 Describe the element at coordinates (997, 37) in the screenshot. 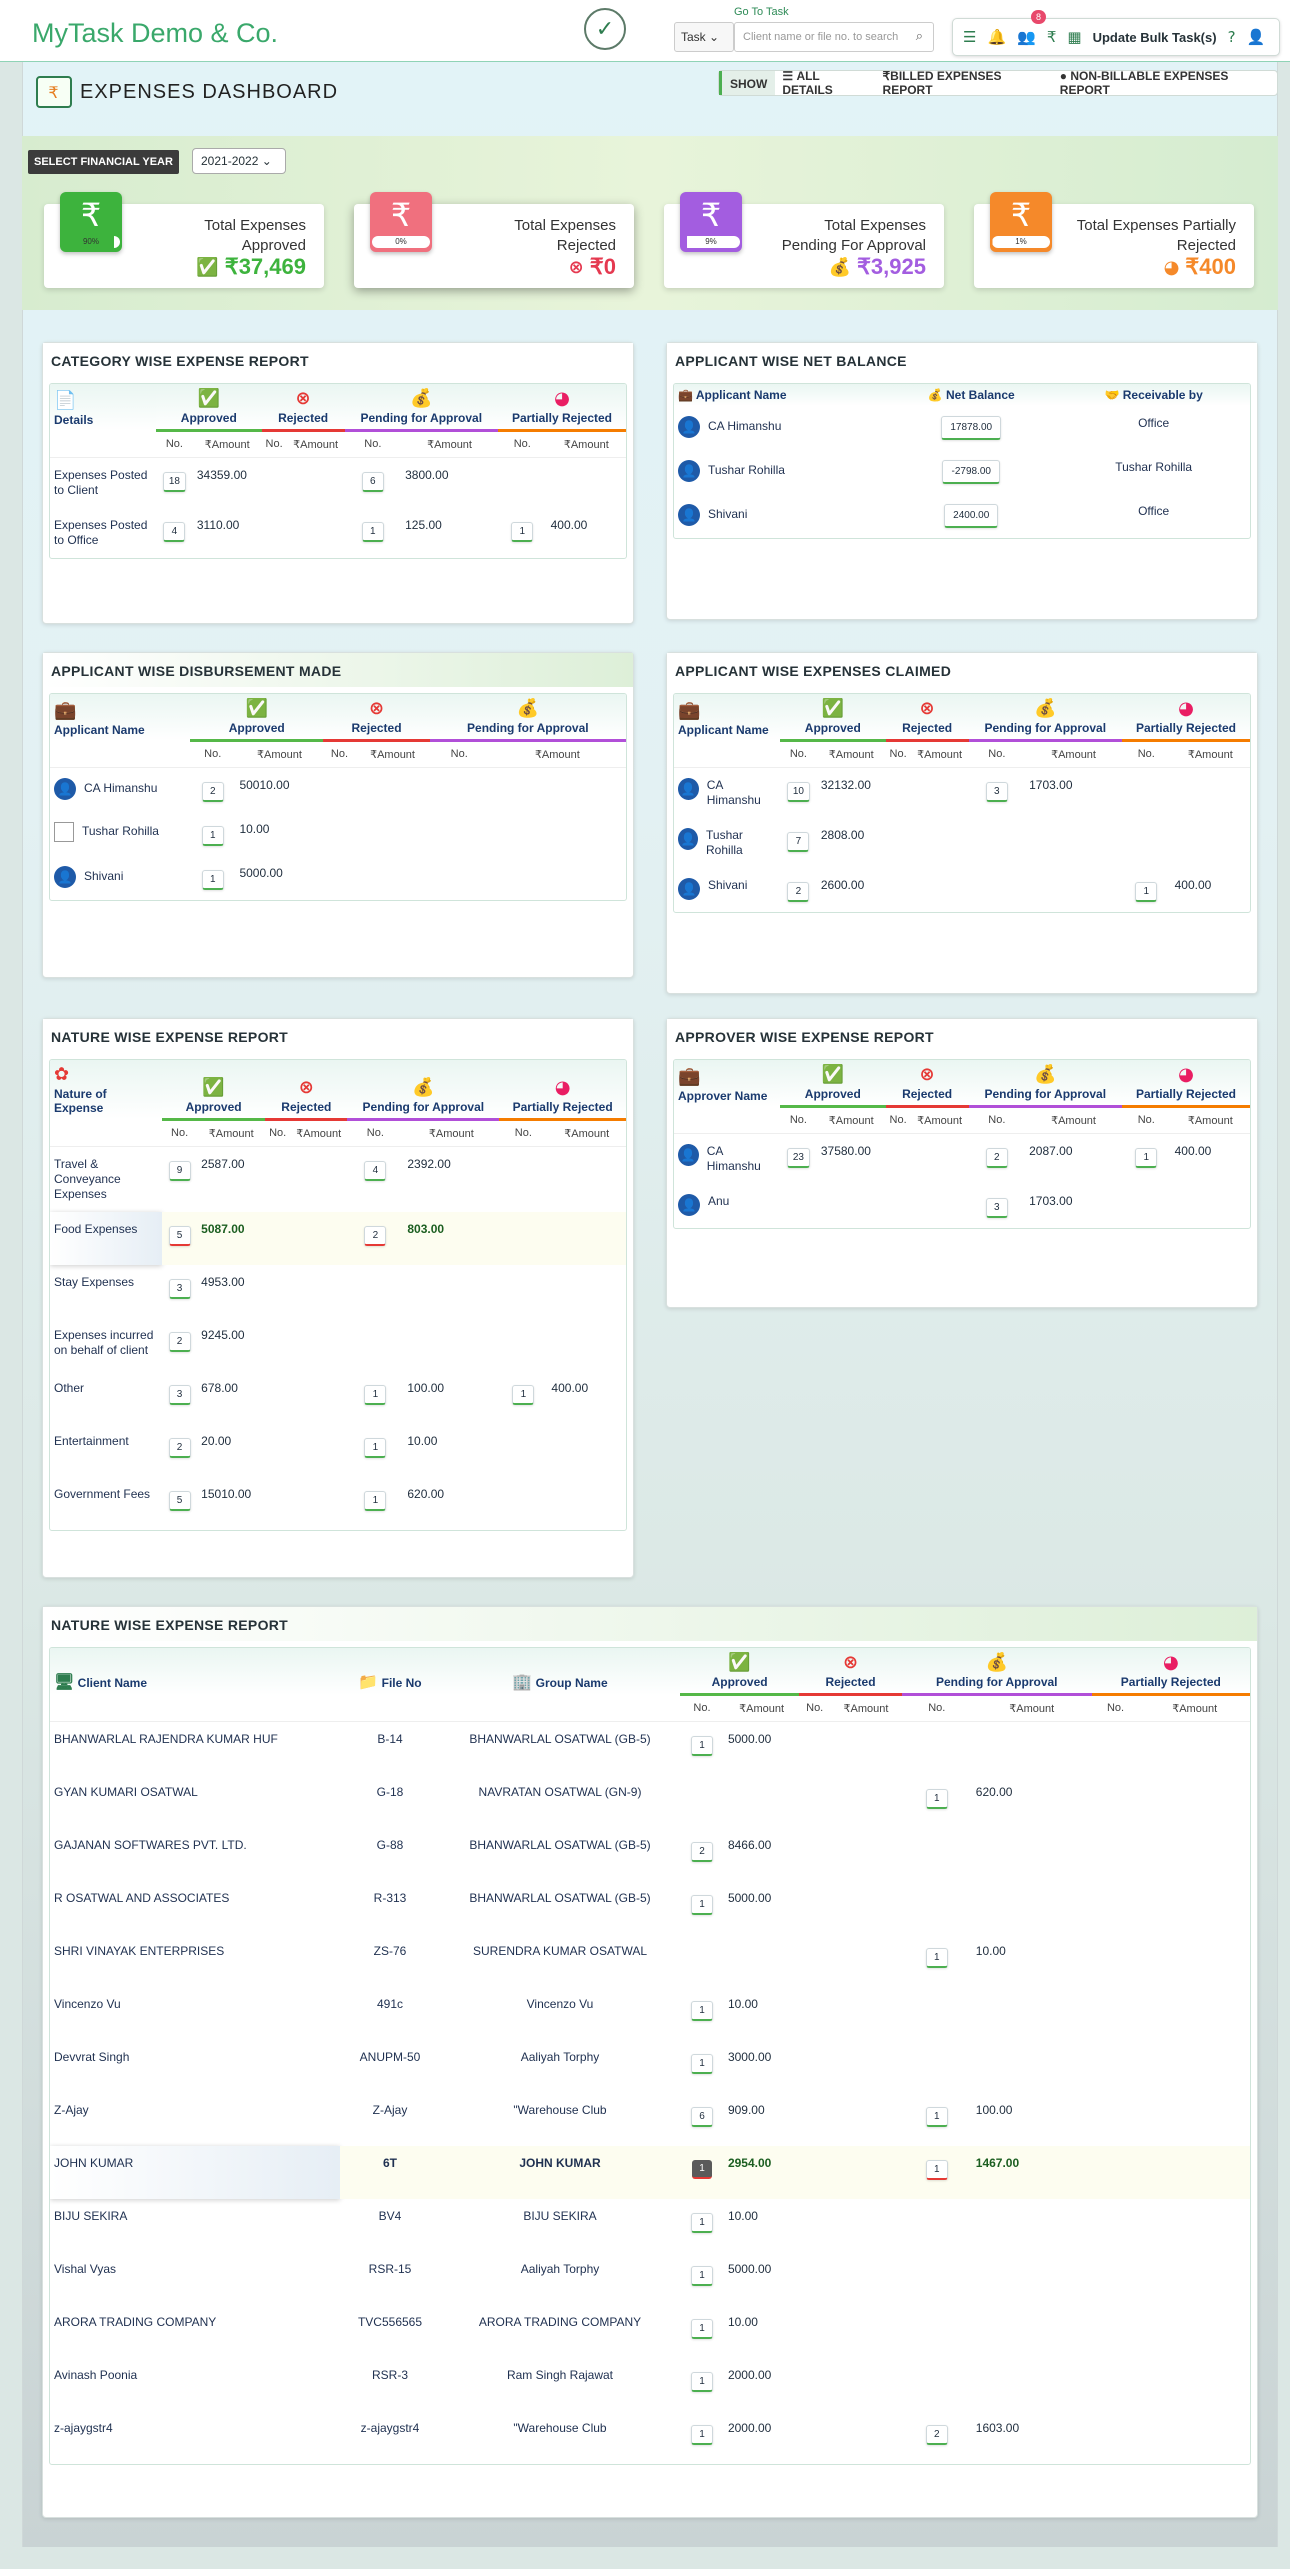

I see `bell-icon: 🔔` at that location.